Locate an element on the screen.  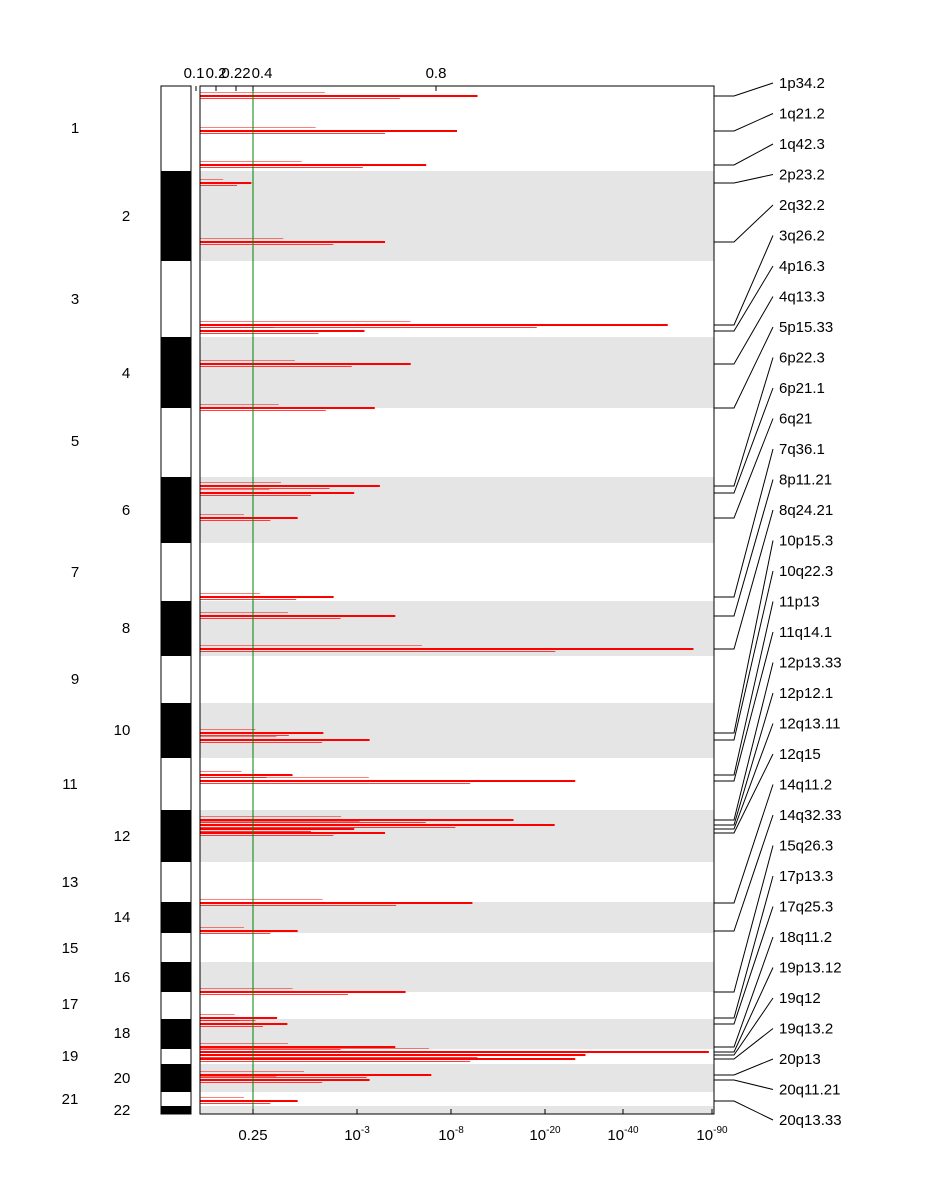
peak-label: 2q32.2 is located at coordinates (802, 205).